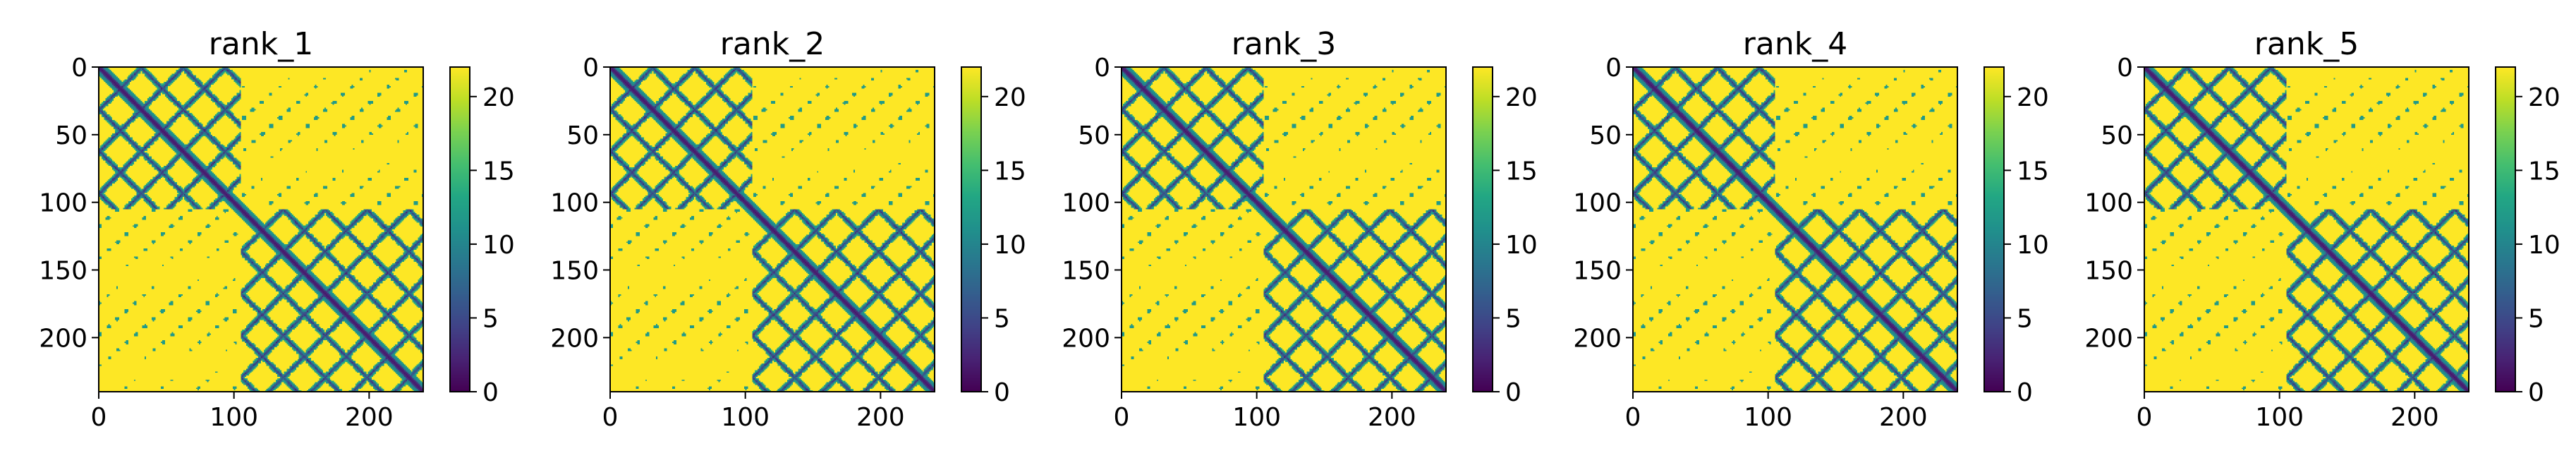 This screenshot has height=463, width=2576. What do you see at coordinates (1795, 44) in the screenshot?
I see `panel-title: rank_4` at bounding box center [1795, 44].